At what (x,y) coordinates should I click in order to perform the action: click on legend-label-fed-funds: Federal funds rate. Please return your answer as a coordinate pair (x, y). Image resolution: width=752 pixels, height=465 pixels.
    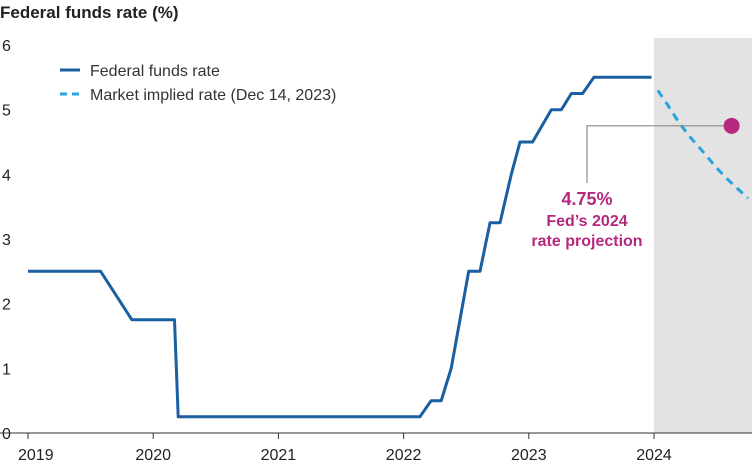
    Looking at the image, I should click on (155, 71).